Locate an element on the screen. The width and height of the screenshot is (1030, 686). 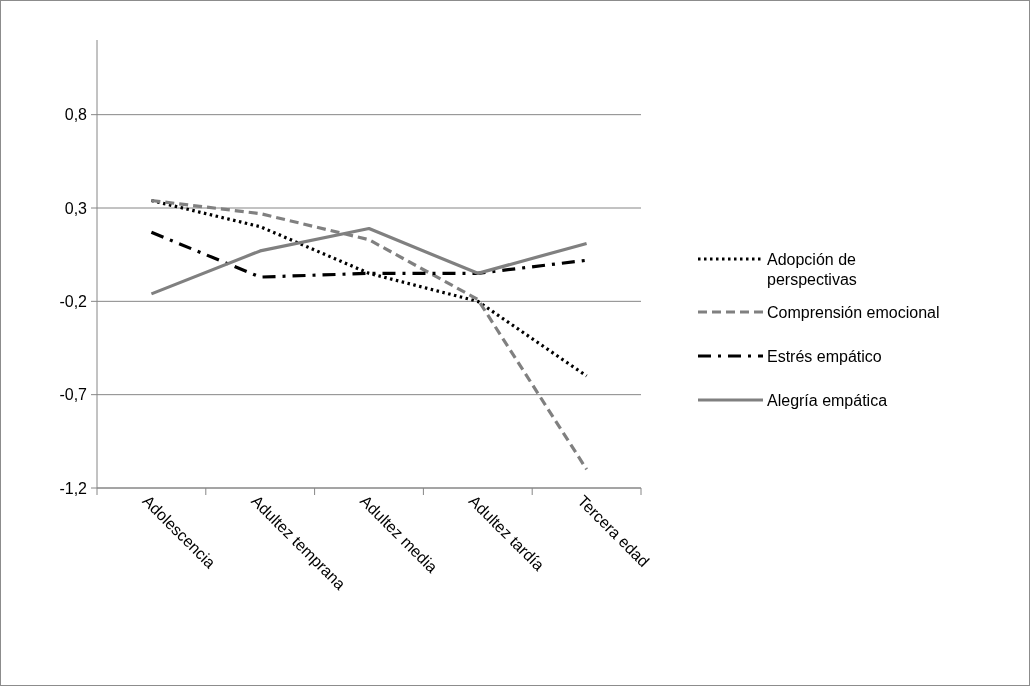
legend-label: Alegría empática is located at coordinates (827, 400).